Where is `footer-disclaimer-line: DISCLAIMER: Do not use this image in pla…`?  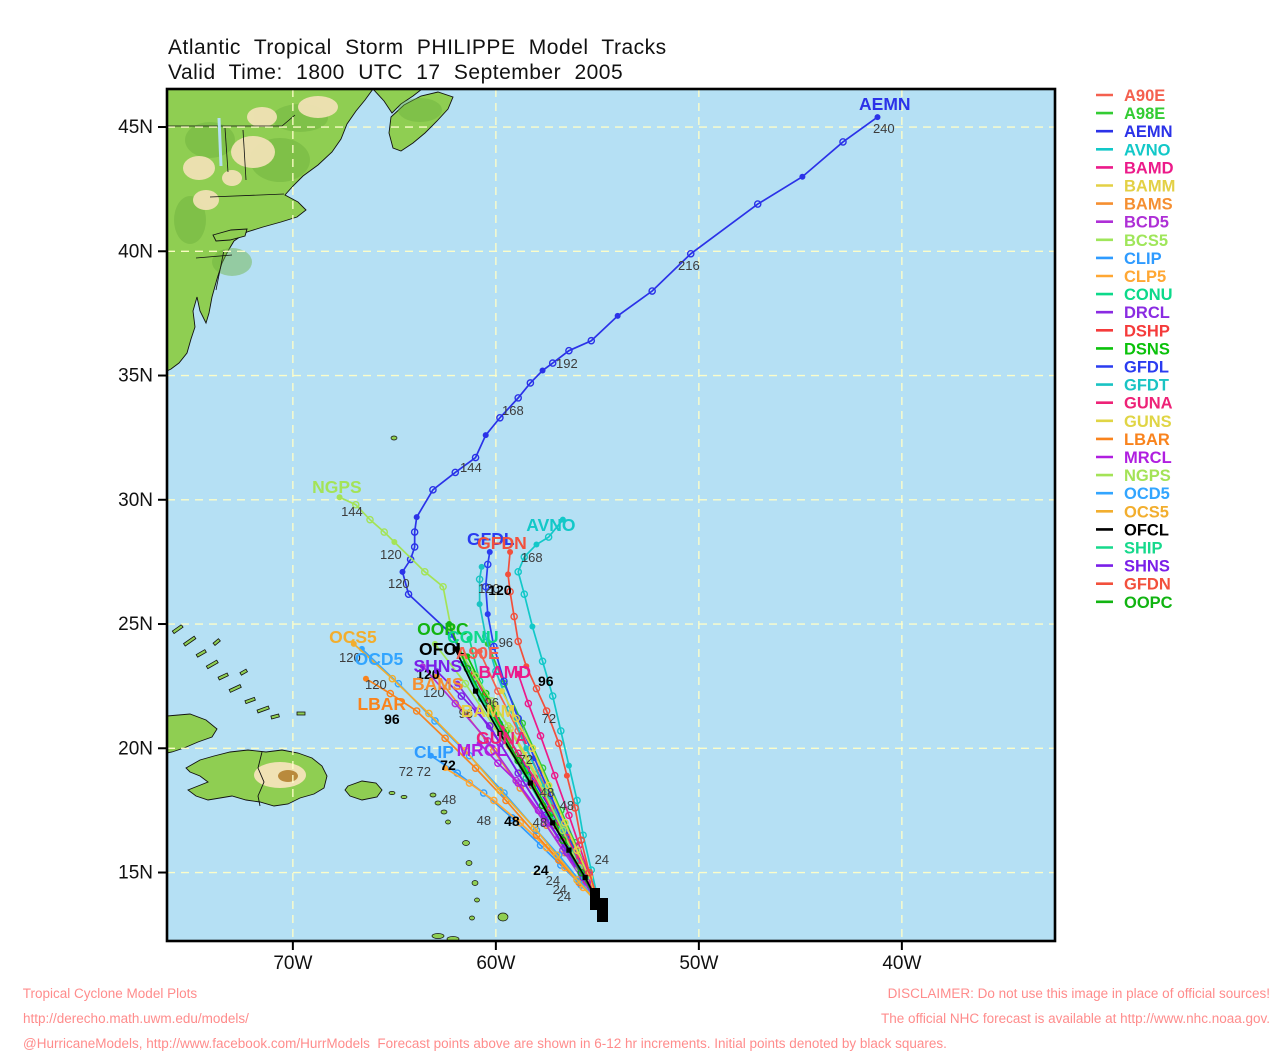
footer-disclaimer-line: DISCLAIMER: Do not use this image in pla… is located at coordinates (1078, 993).